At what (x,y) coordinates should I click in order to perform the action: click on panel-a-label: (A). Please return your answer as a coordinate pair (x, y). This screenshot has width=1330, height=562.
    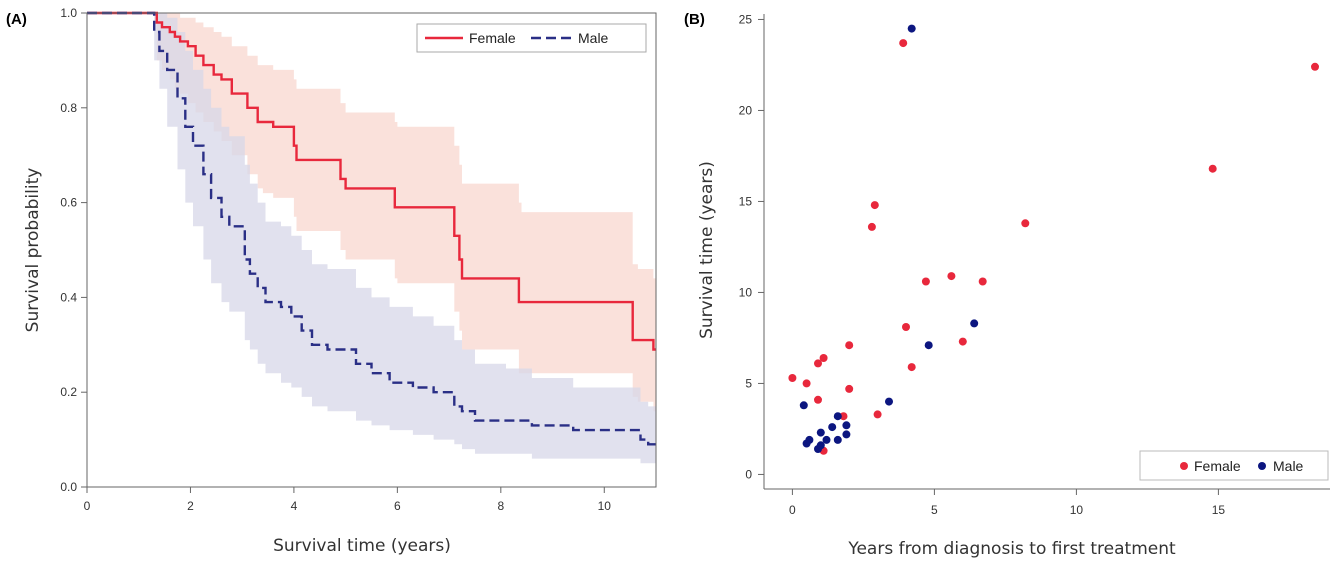
    Looking at the image, I should click on (16, 19).